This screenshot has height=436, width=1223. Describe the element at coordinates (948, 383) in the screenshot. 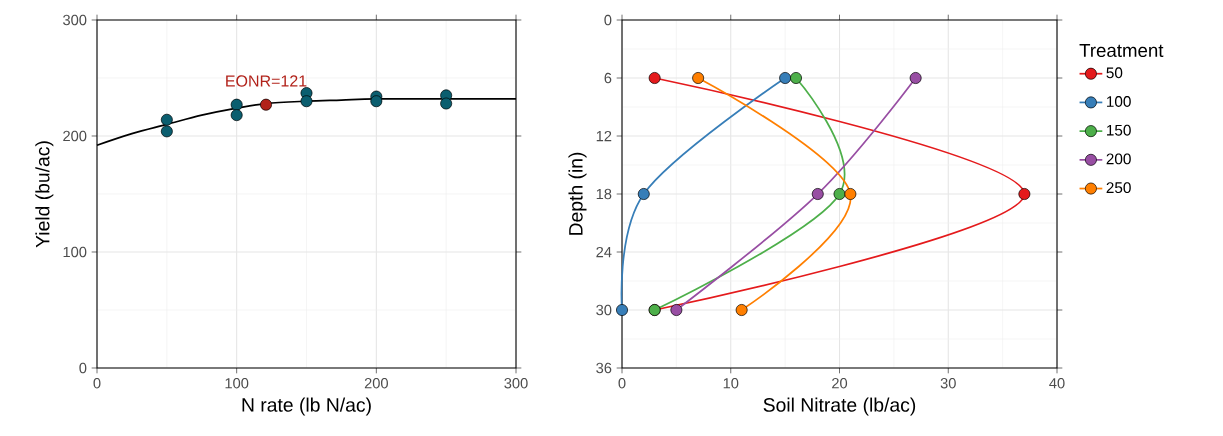

I see `x-tick-label: 30` at that location.